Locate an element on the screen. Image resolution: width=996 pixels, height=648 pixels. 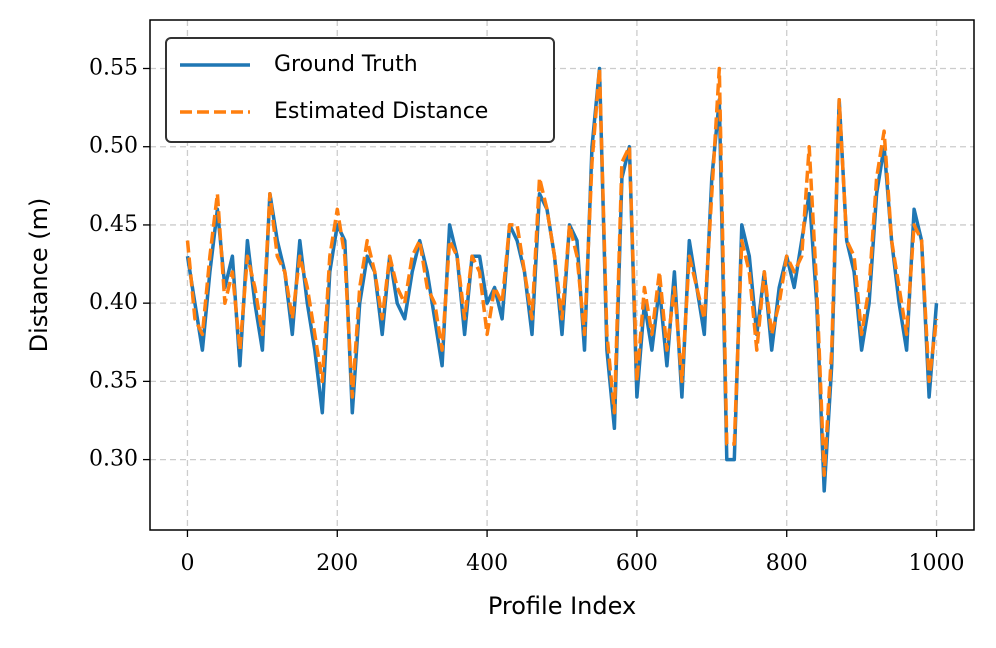
legend: Ground Truth Estimated Distance is located at coordinates (360, 90).